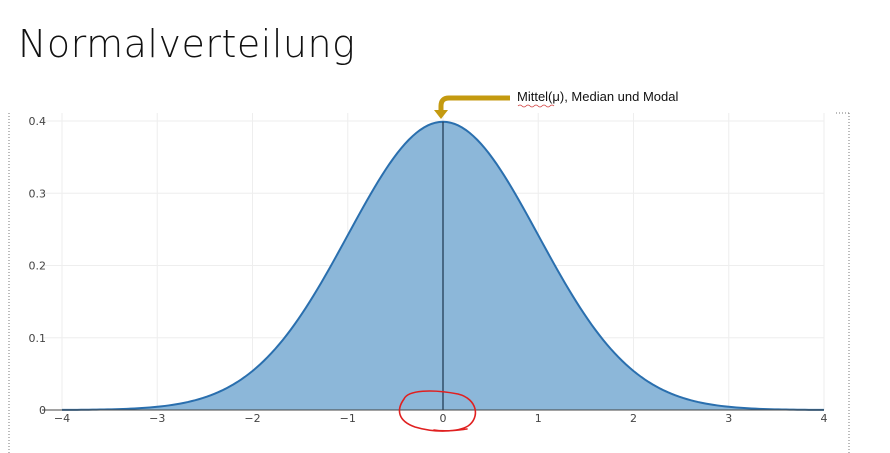 The height and width of the screenshot is (453, 890). I want to click on x-tick-label: 2, so click(633, 418).